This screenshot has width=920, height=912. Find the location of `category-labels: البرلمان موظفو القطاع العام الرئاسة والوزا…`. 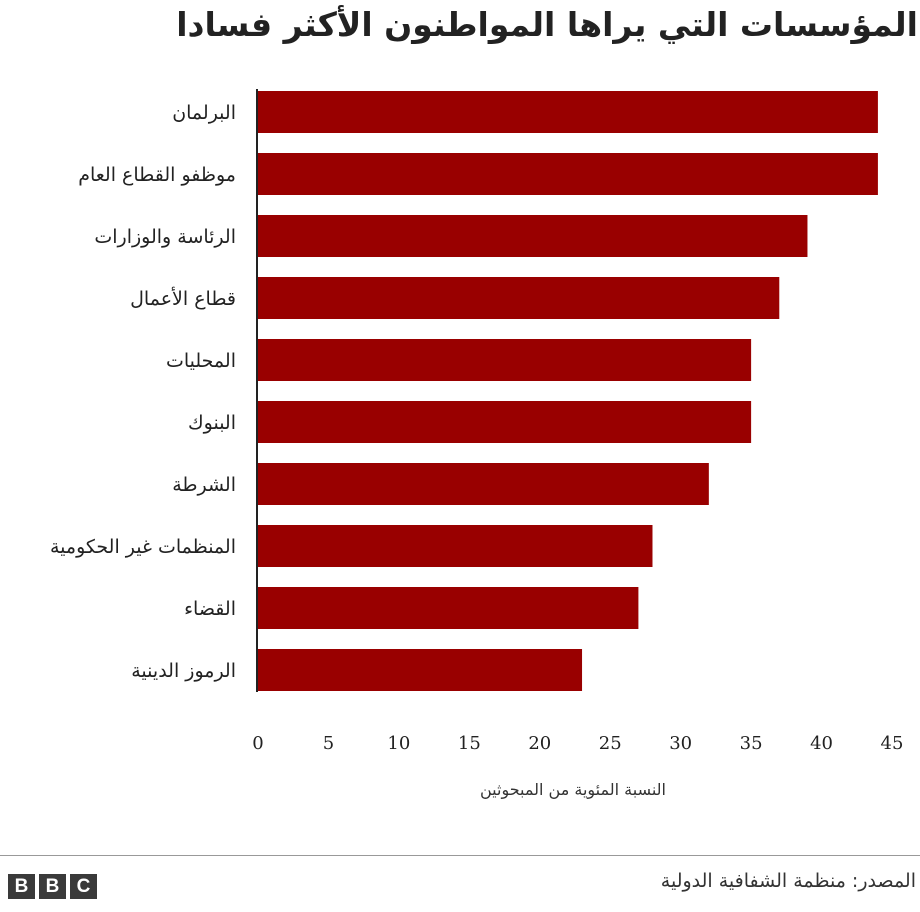

category-labels: البرلمان موظفو القطاع العام الرئاسة والوزا… is located at coordinates (143, 392).